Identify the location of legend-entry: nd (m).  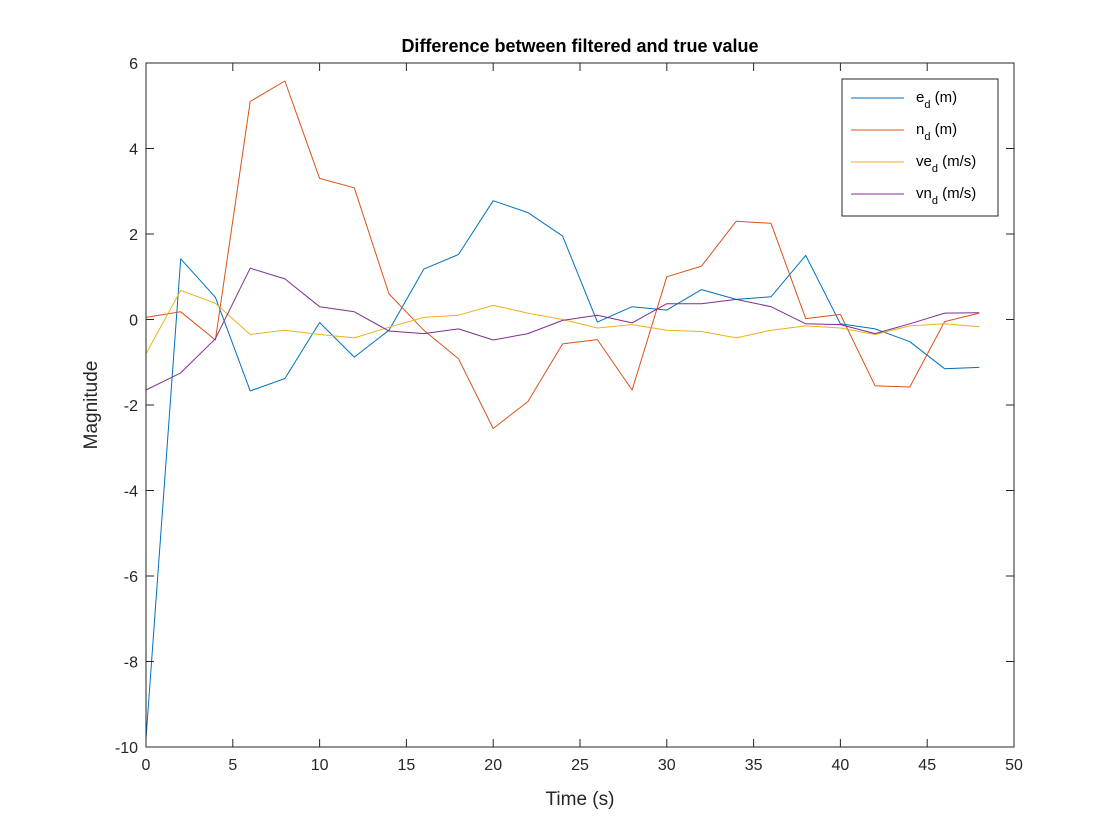
(904, 132).